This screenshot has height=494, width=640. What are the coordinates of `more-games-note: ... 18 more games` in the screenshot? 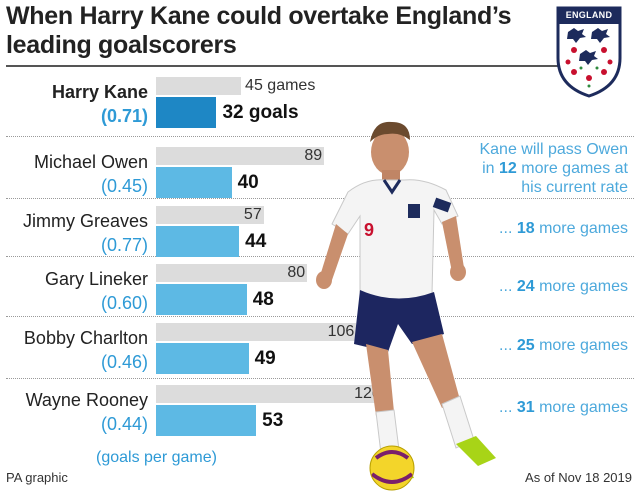 It's located at (563, 229).